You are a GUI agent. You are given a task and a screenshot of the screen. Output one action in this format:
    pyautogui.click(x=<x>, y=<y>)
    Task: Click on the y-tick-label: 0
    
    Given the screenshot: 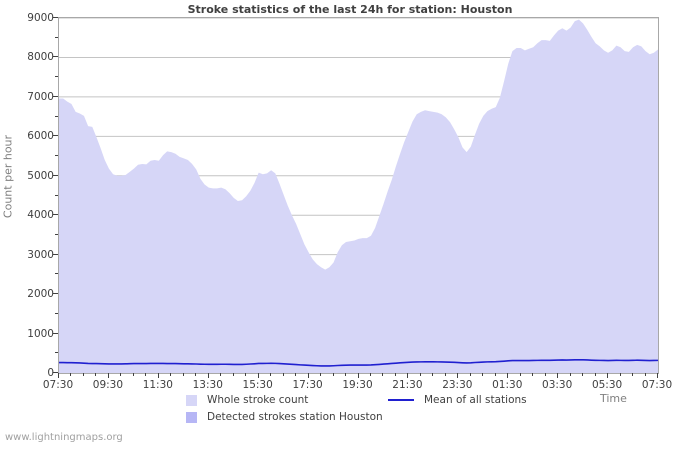 What is the action you would take?
    pyautogui.click(x=50, y=373)
    